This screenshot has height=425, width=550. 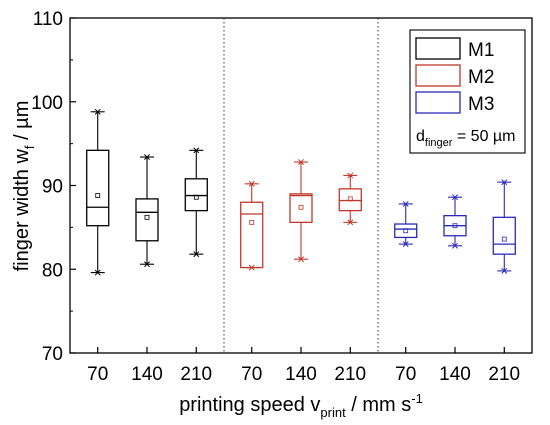 What do you see at coordinates (147, 374) in the screenshot?
I see `x-tick-label-0-1: 140` at bounding box center [147, 374].